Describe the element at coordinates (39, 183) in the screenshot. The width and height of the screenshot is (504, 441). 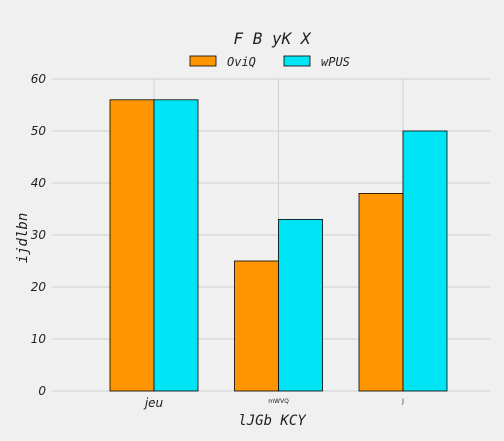
I see `y-tick-label: 40` at that location.